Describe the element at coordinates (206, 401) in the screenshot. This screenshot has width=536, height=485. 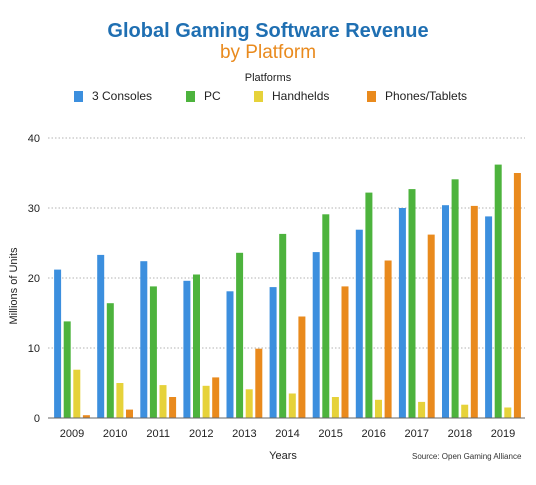
I see `bar-handhelds-2012` at that location.